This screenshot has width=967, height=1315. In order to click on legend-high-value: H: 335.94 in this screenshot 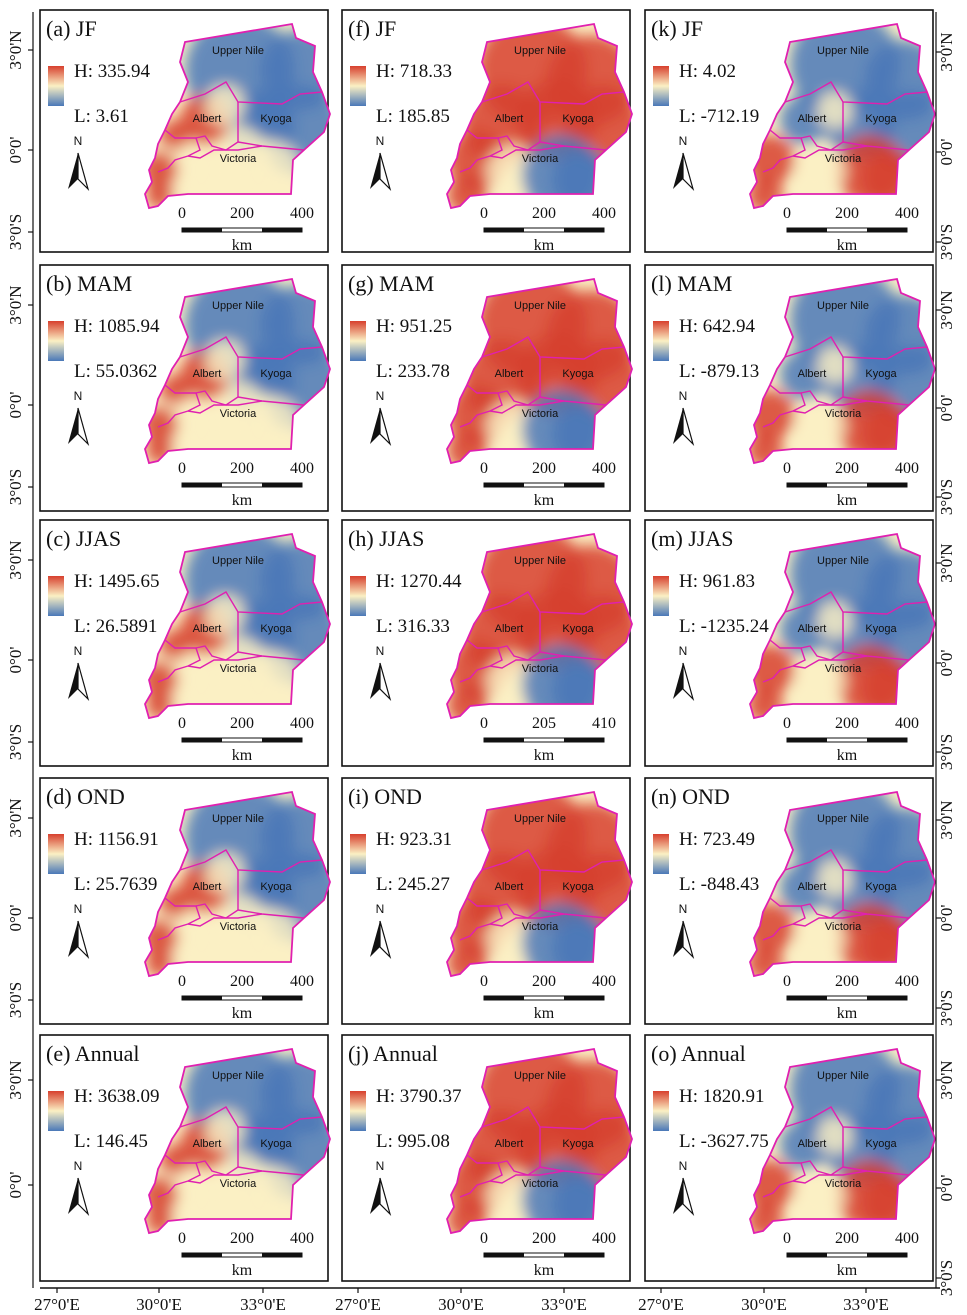, I will do `click(112, 71)`.